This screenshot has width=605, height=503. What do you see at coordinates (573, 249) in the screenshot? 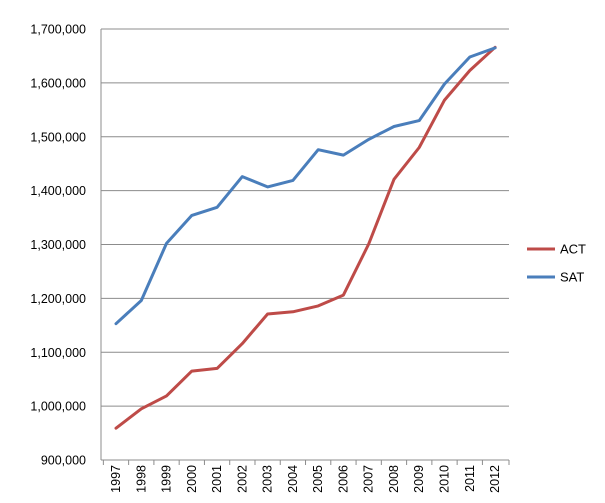
I see `legend-label-act: ACT` at bounding box center [573, 249].